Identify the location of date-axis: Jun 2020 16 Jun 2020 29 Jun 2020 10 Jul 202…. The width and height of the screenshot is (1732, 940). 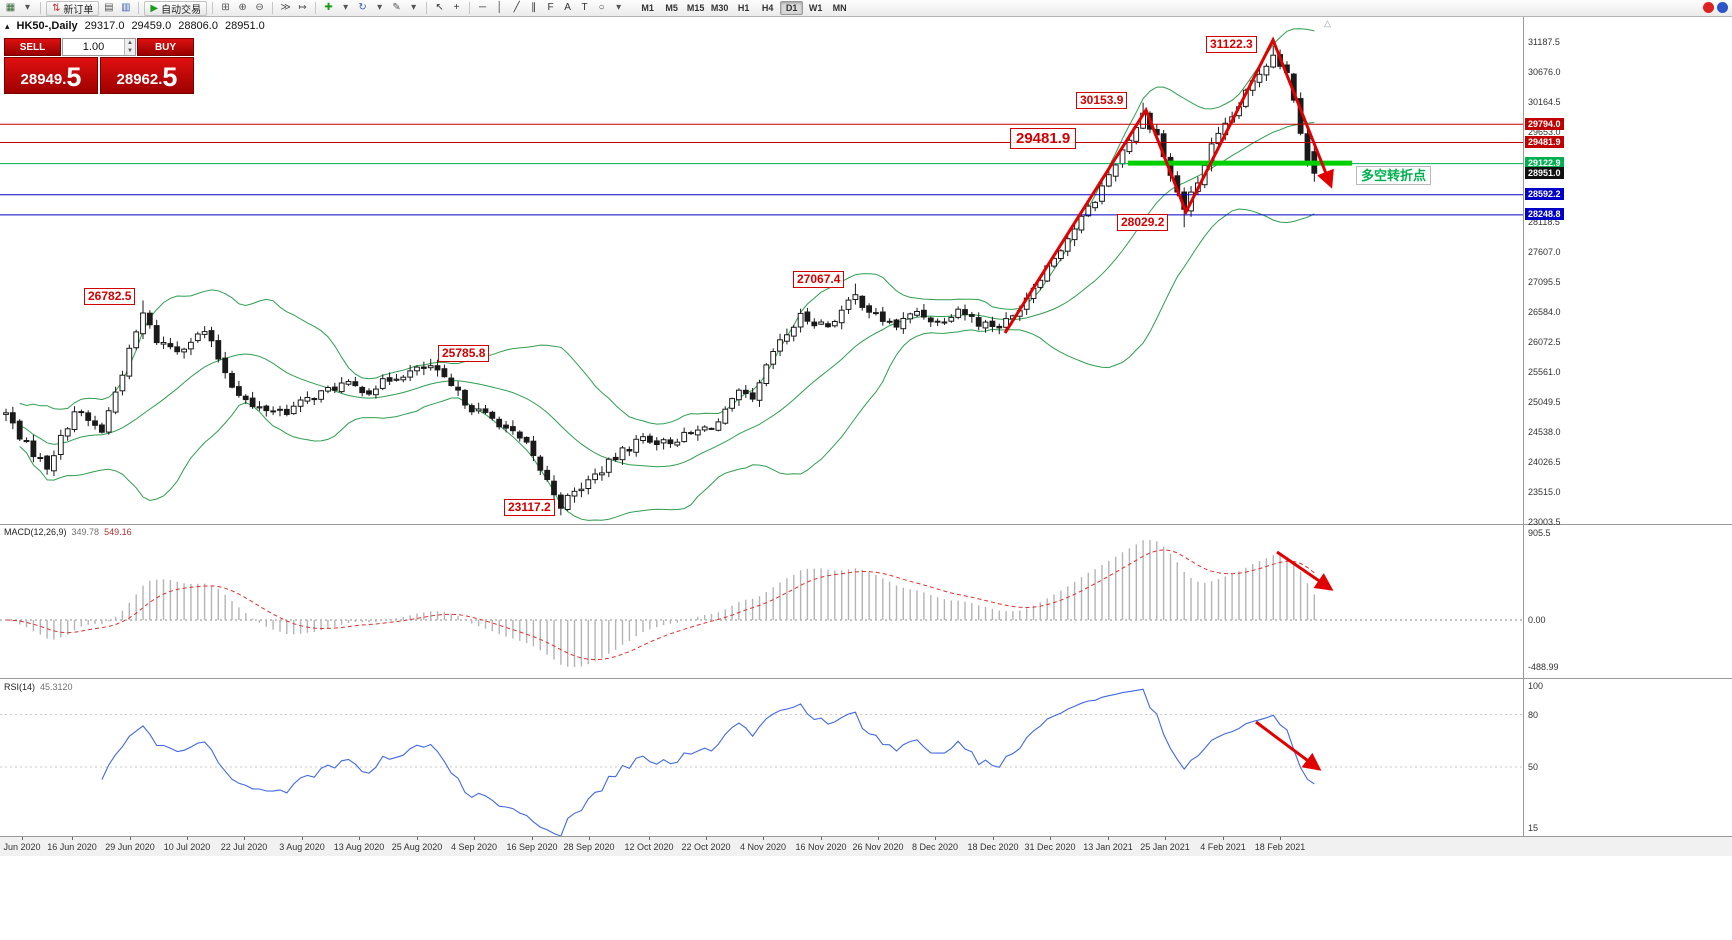
(866, 846).